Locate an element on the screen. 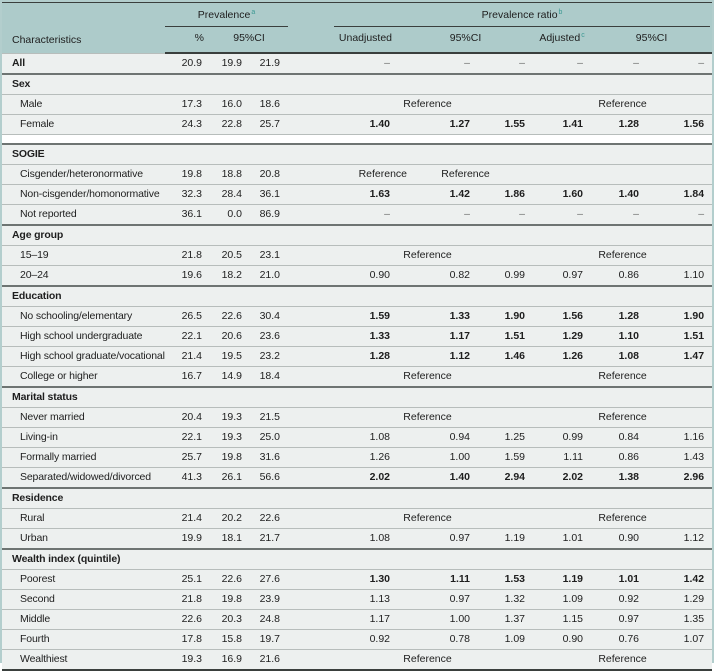 This screenshot has width=714, height=671. pr-unadjusted: 1.40 is located at coordinates (343, 124).